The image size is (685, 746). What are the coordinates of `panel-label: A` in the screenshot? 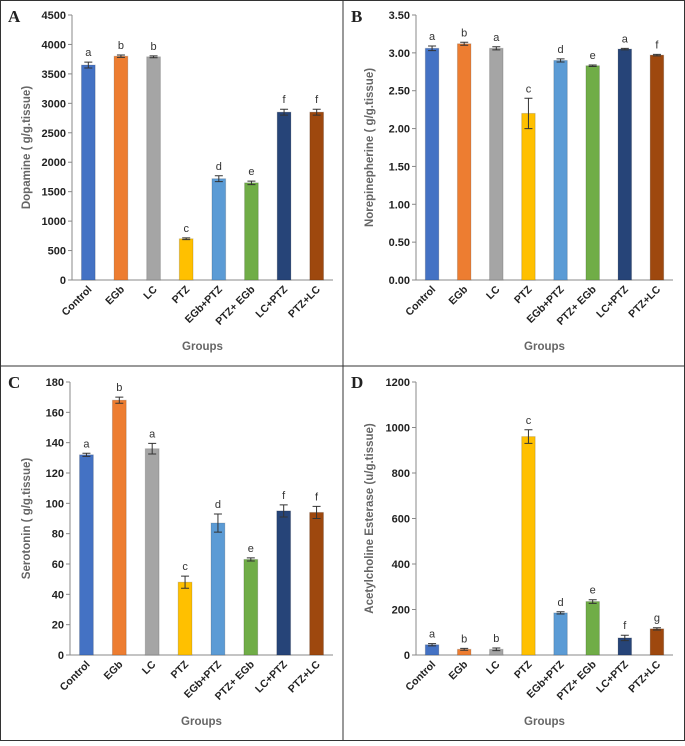 It's located at (14, 16).